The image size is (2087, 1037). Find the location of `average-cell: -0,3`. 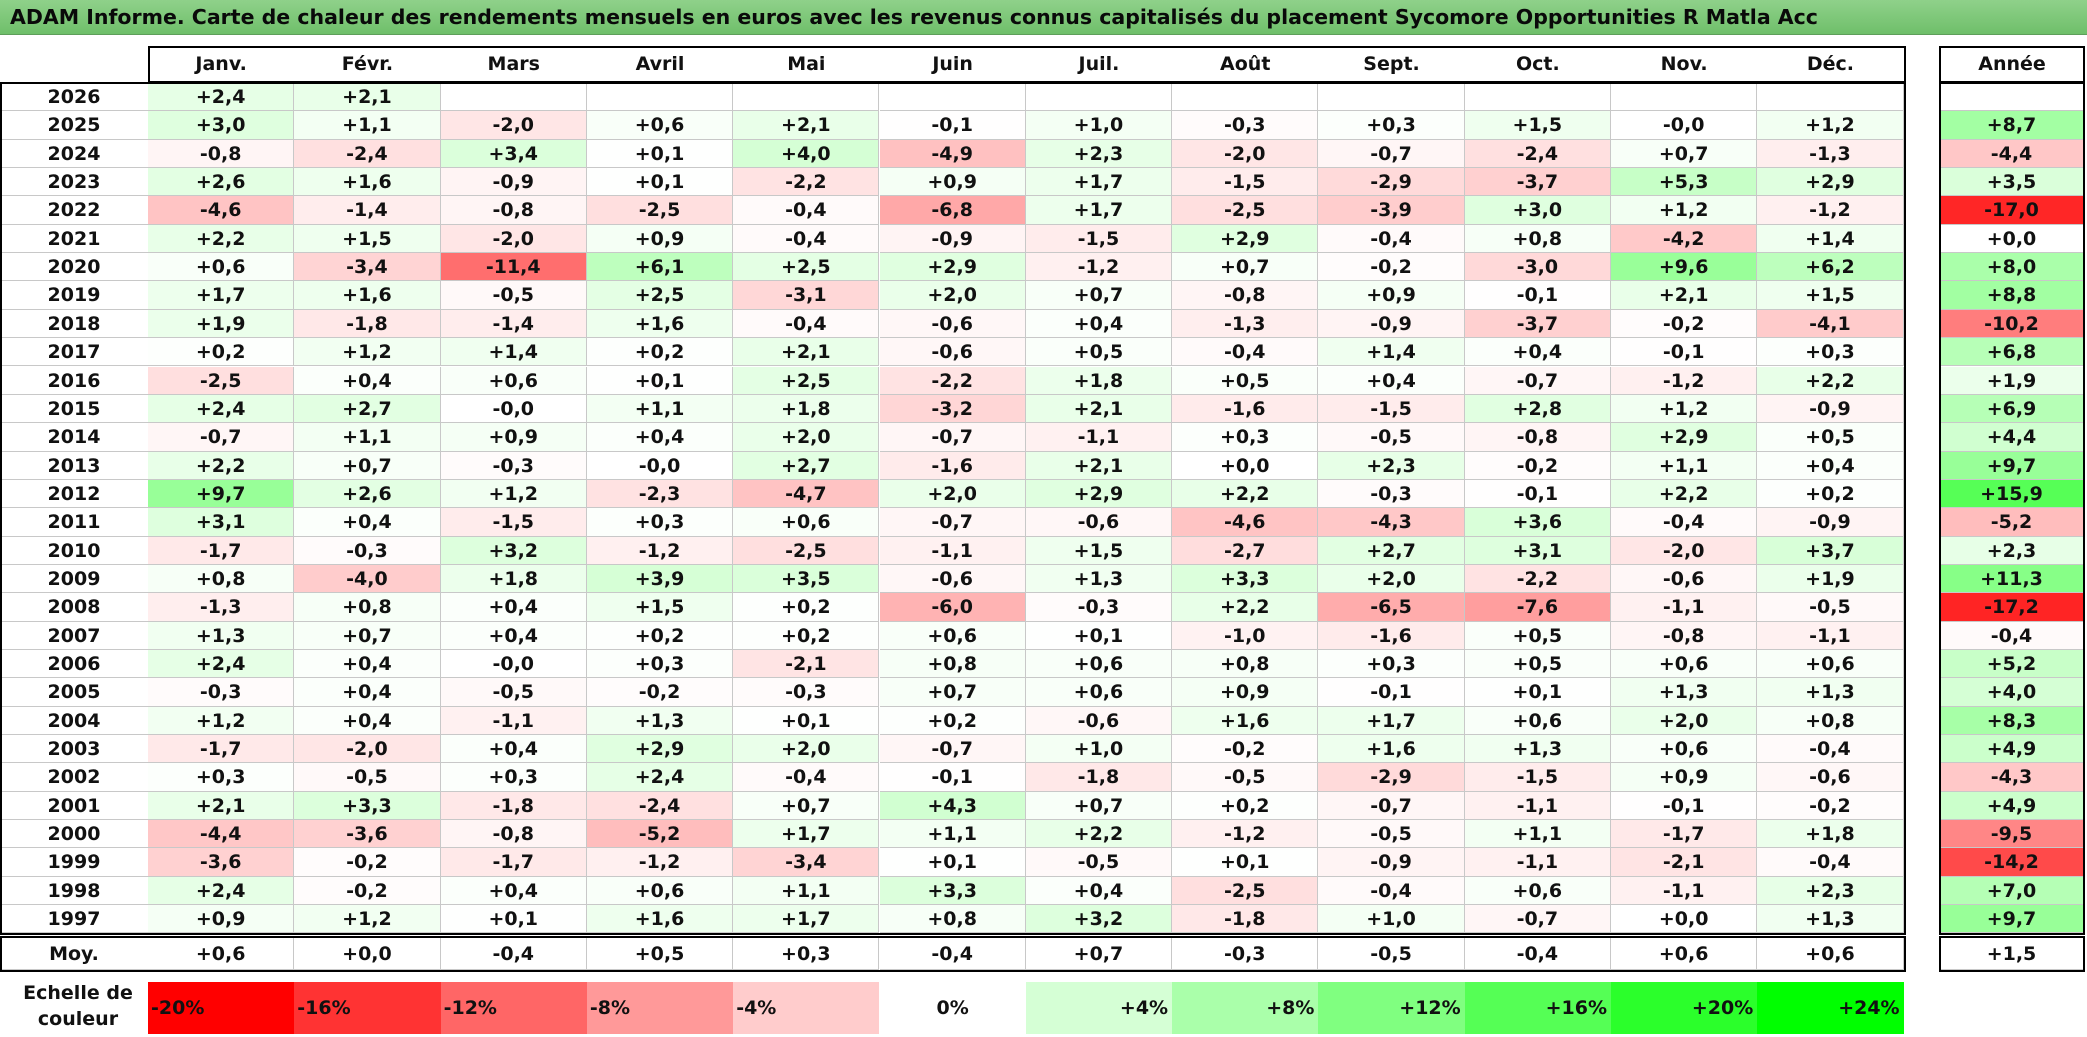

average-cell: -0,3 is located at coordinates (1245, 953).